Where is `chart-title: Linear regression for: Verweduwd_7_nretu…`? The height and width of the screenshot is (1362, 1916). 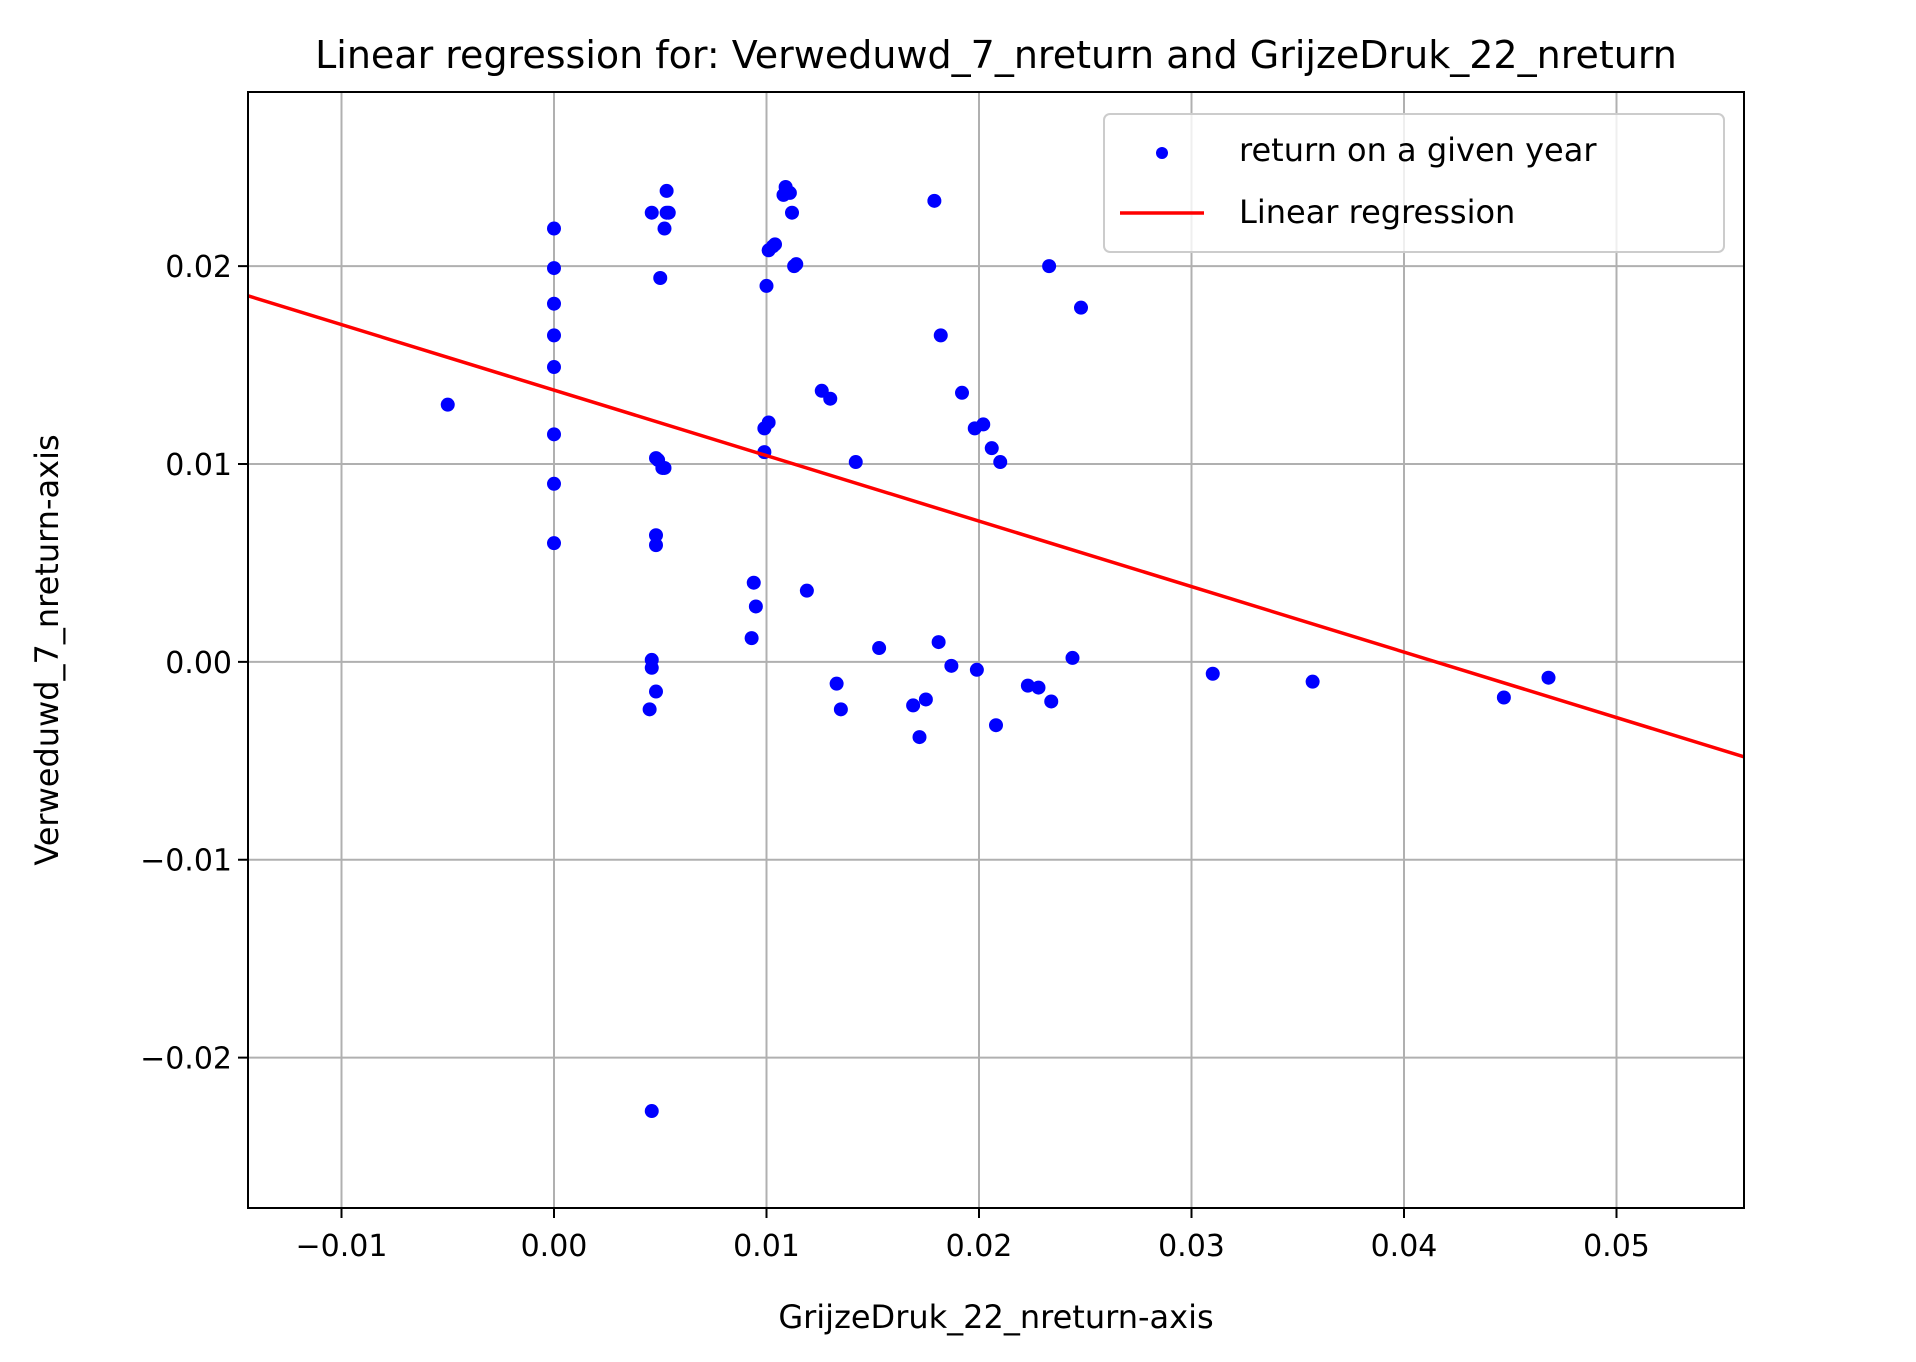
chart-title: Linear regression for: Verweduwd_7_nretu… is located at coordinates (996, 55).